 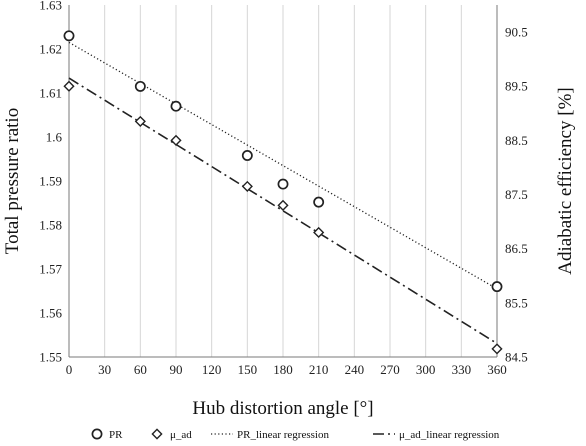 I want to click on x-tick-label: 240, so click(x=355, y=369).